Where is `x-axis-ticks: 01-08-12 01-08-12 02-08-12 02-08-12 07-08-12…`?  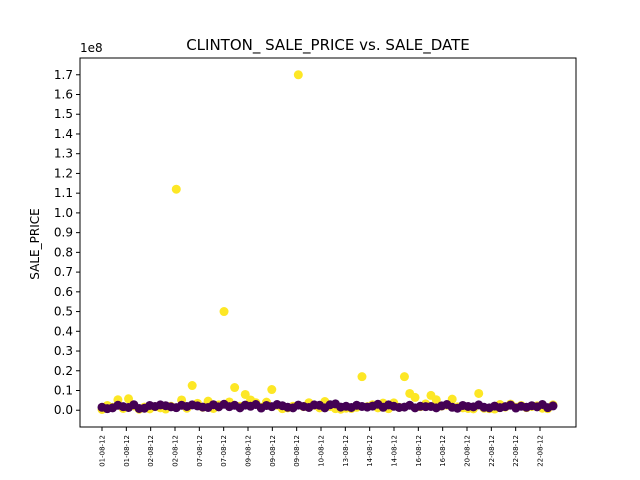 x-axis-ticks: 01-08-12 01-08-12 02-08-12 02-08-12 07-08-12… is located at coordinates (322, 447).